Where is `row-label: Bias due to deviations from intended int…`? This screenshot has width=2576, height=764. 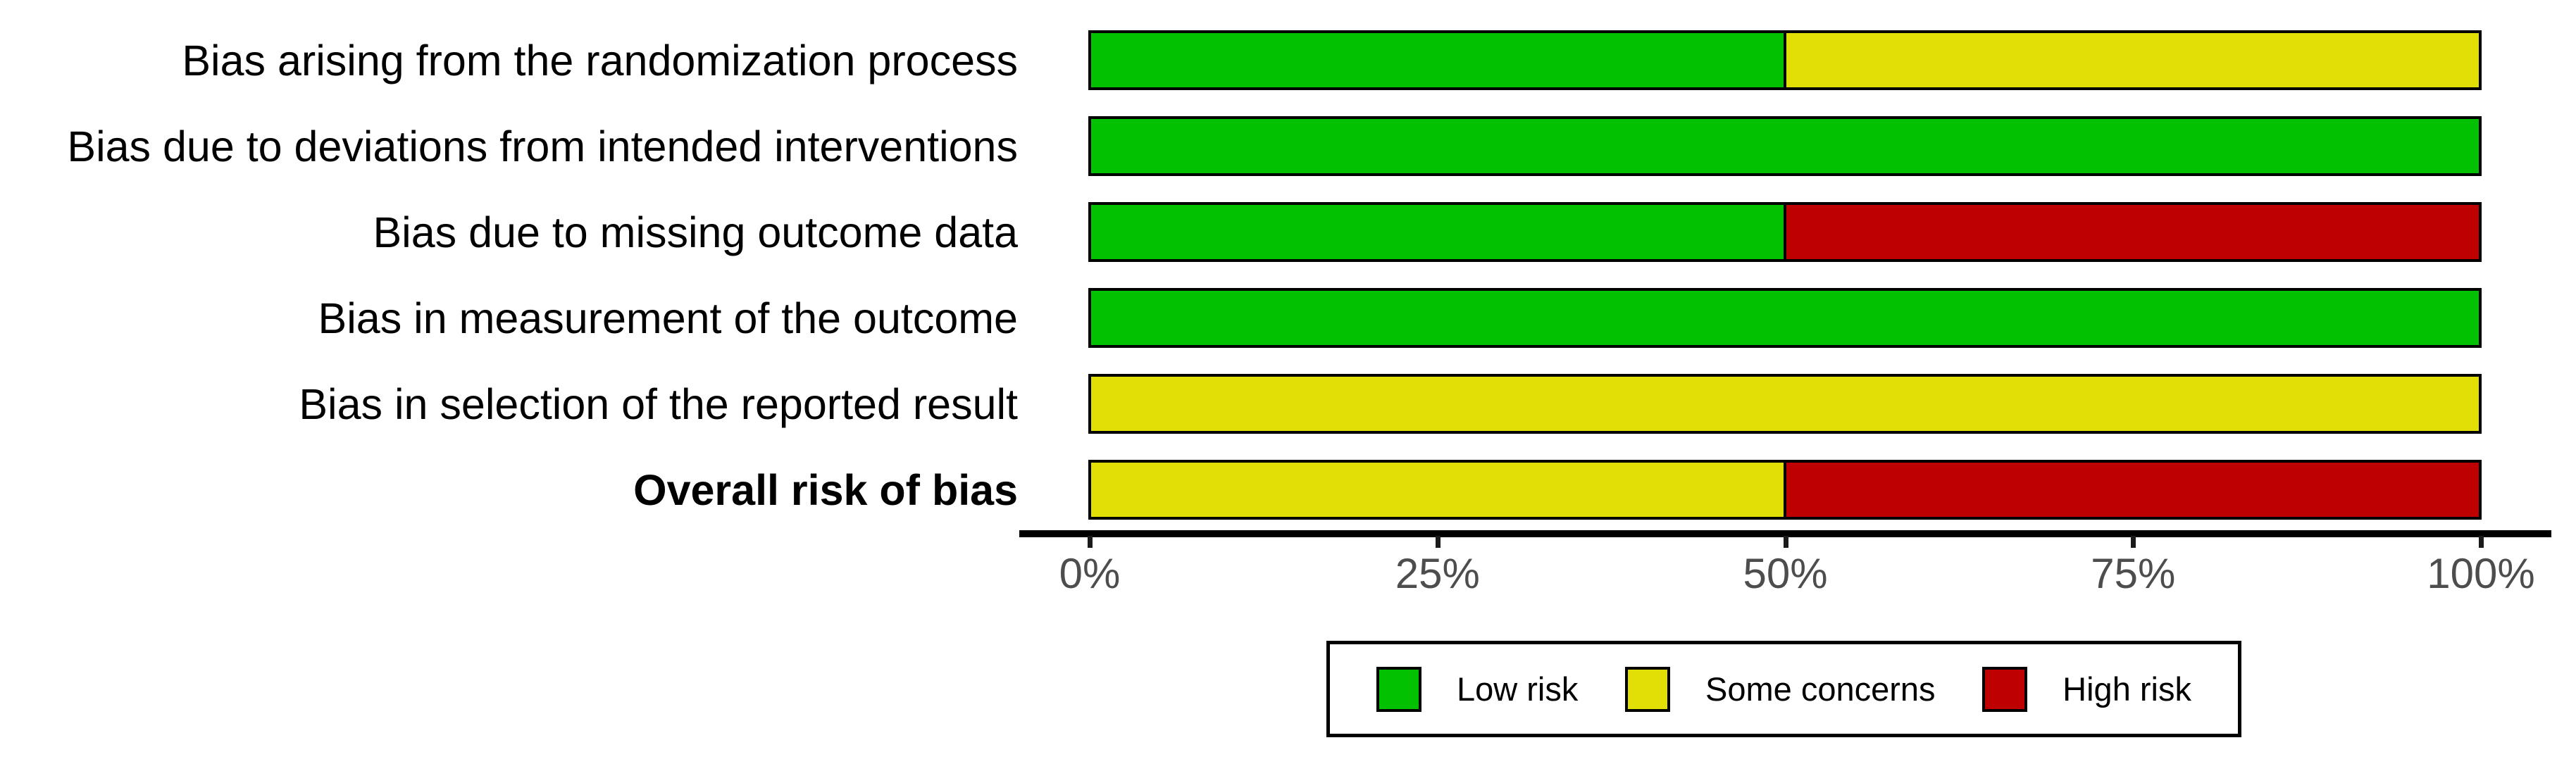 row-label: Bias due to deviations from intended int… is located at coordinates (542, 146).